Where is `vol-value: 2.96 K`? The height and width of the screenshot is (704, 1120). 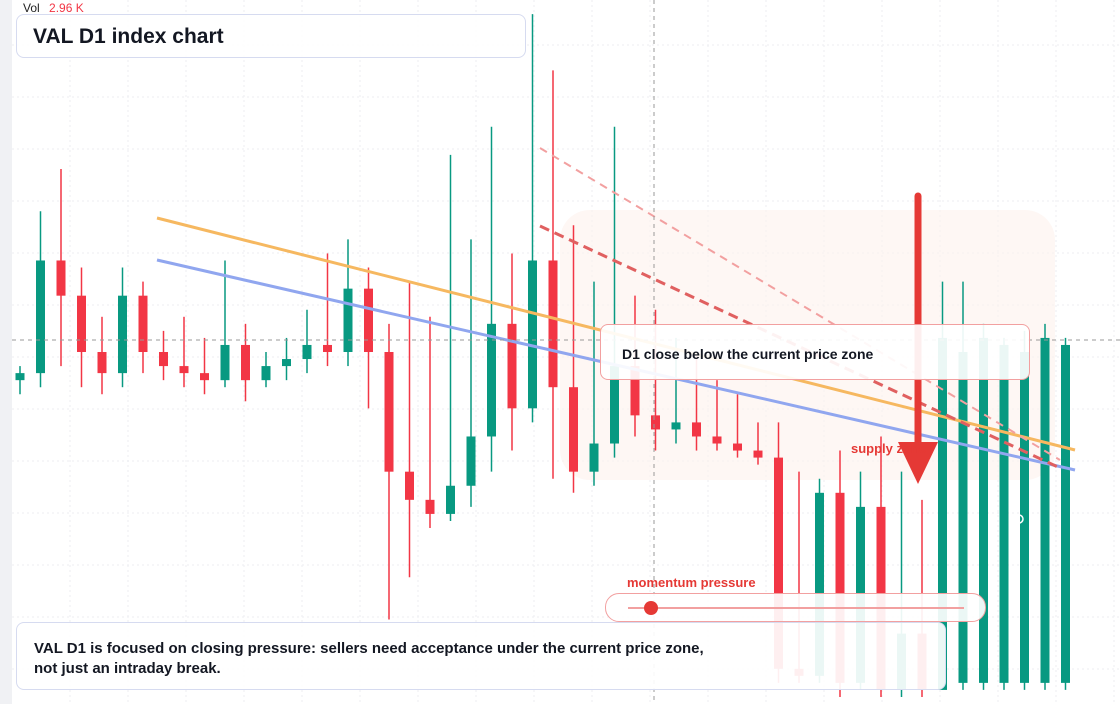
vol-value: 2.96 K is located at coordinates (66, 8).